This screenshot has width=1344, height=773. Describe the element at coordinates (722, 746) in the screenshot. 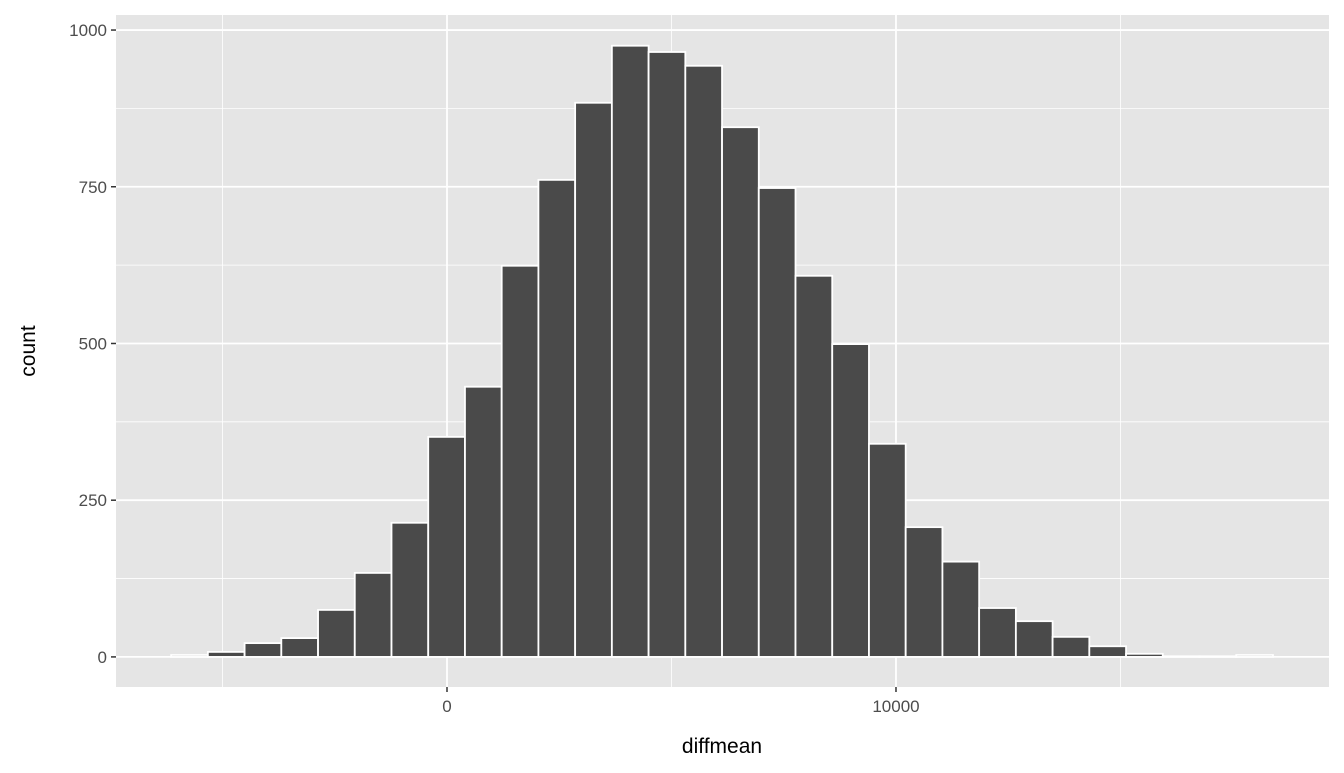

I see `x-axis-label: diffmean` at that location.